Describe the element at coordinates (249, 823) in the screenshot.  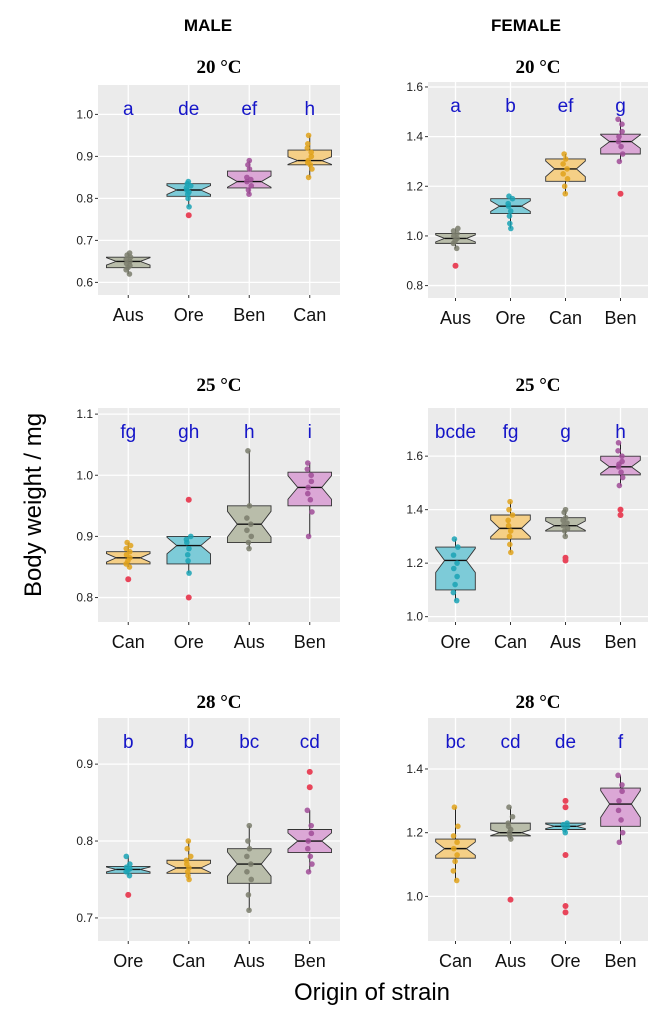
I see `box-aus: bc` at that location.